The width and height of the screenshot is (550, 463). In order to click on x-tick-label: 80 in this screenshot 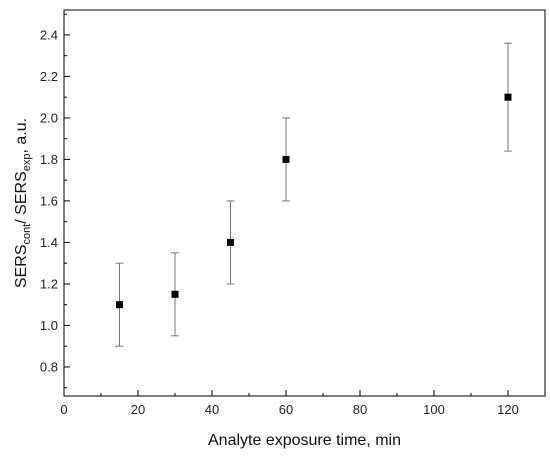, I will do `click(360, 409)`.